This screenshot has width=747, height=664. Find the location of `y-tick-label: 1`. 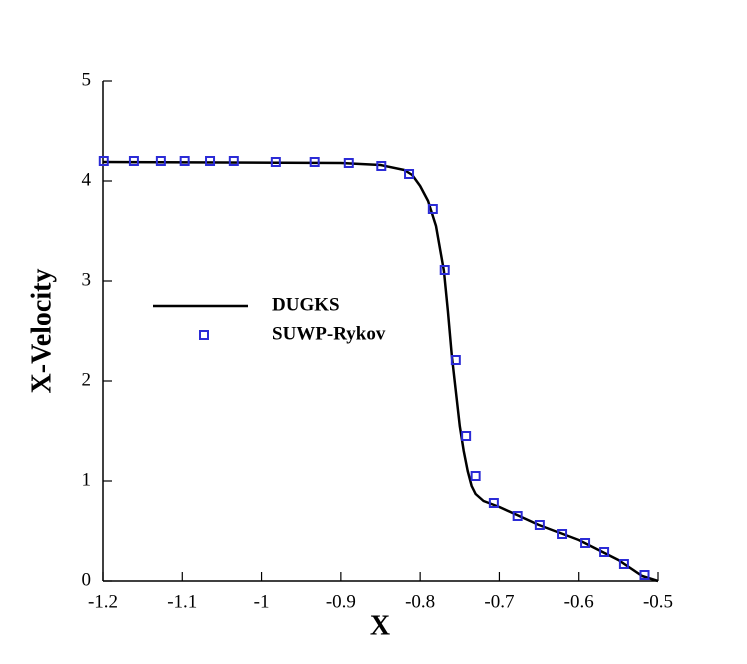

y-tick-label: 1 is located at coordinates (87, 479).